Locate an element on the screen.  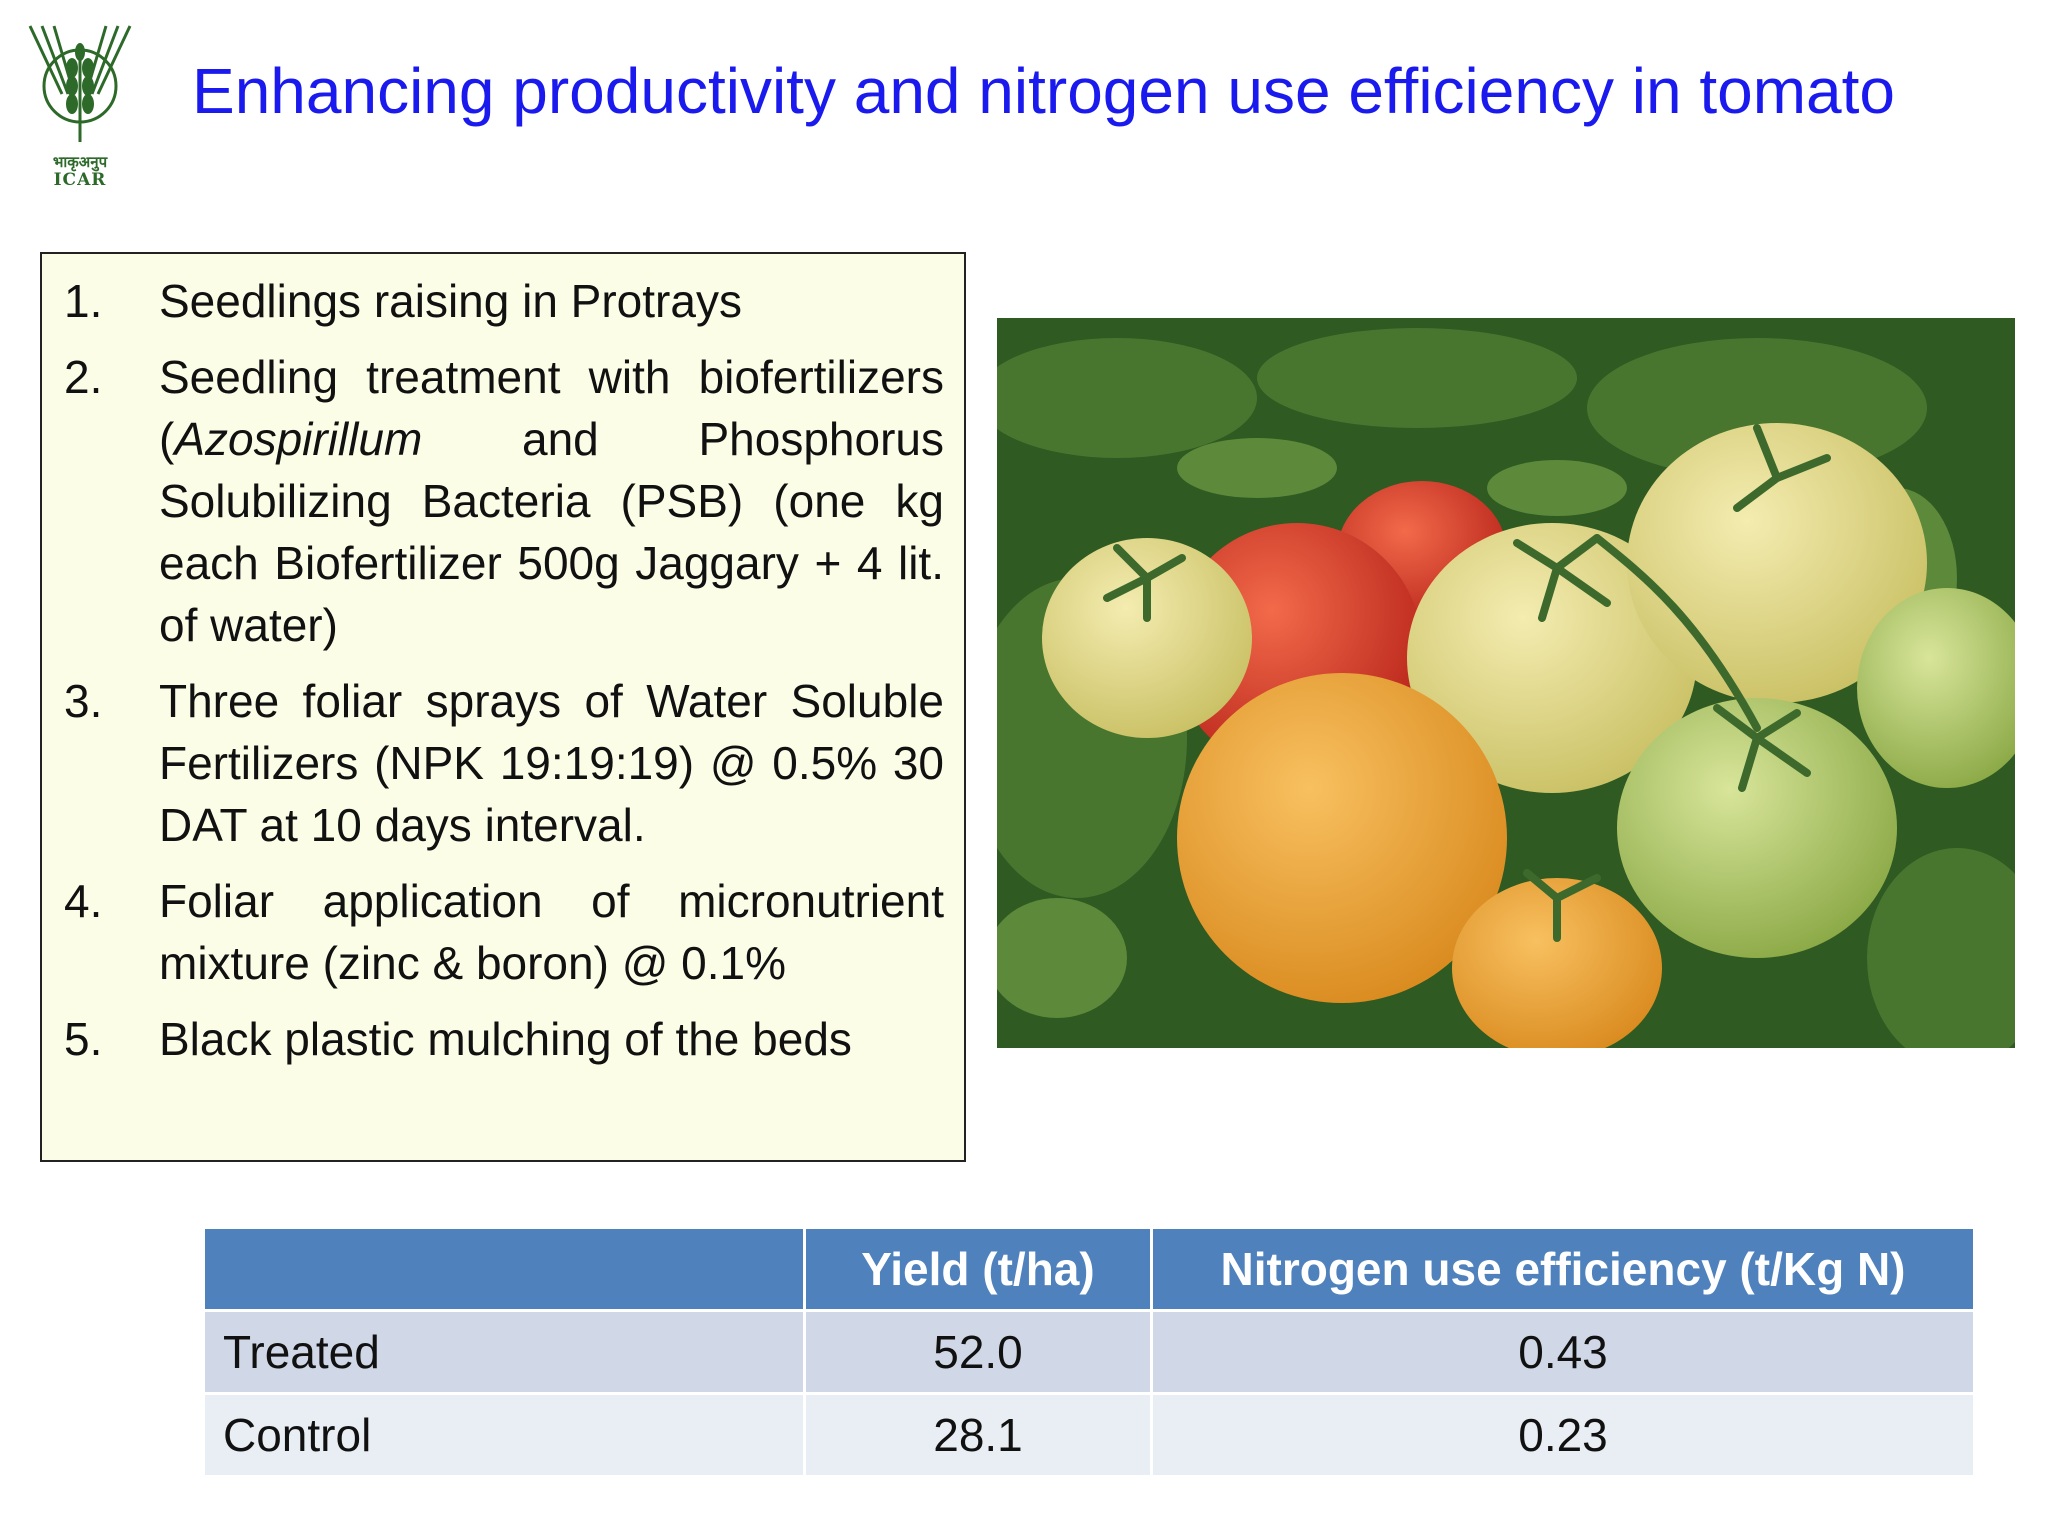
table-row: Control 28.1 0.23 is located at coordinates (1089, 1435).